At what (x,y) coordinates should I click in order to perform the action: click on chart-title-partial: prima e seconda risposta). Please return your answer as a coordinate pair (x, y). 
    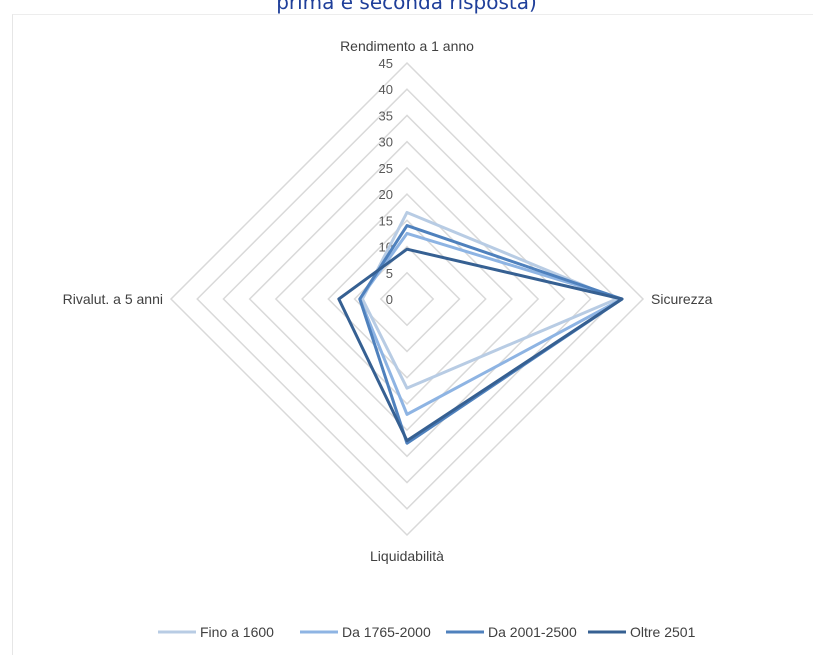
    Looking at the image, I should click on (406, 7).